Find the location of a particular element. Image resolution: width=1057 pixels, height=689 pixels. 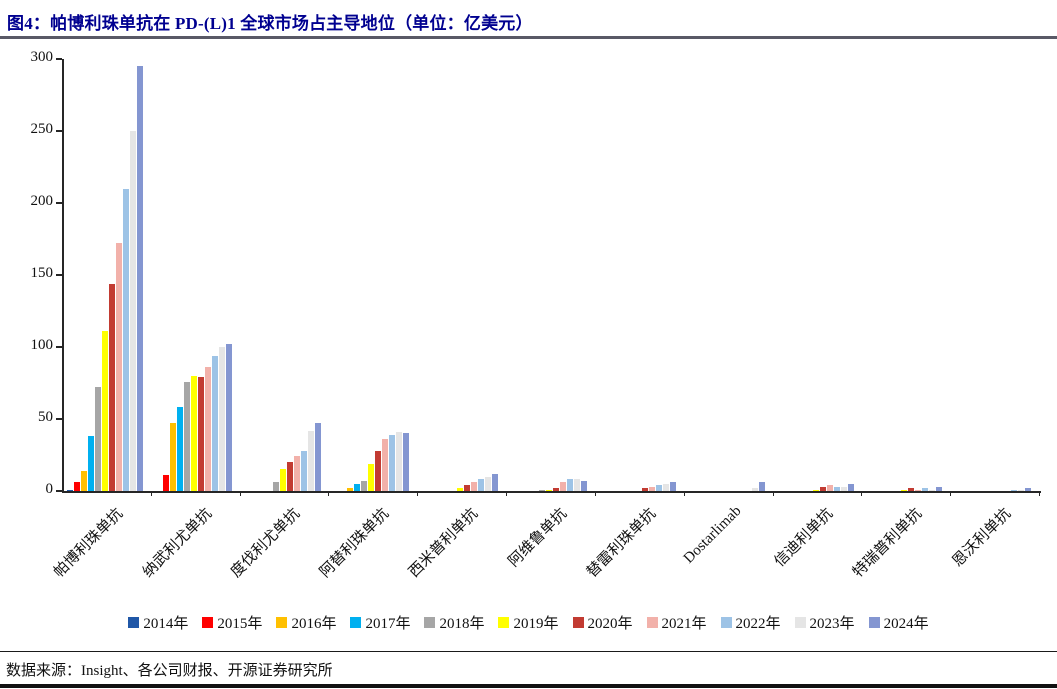

legend-item-2015年: 2015年 is located at coordinates (232, 622).